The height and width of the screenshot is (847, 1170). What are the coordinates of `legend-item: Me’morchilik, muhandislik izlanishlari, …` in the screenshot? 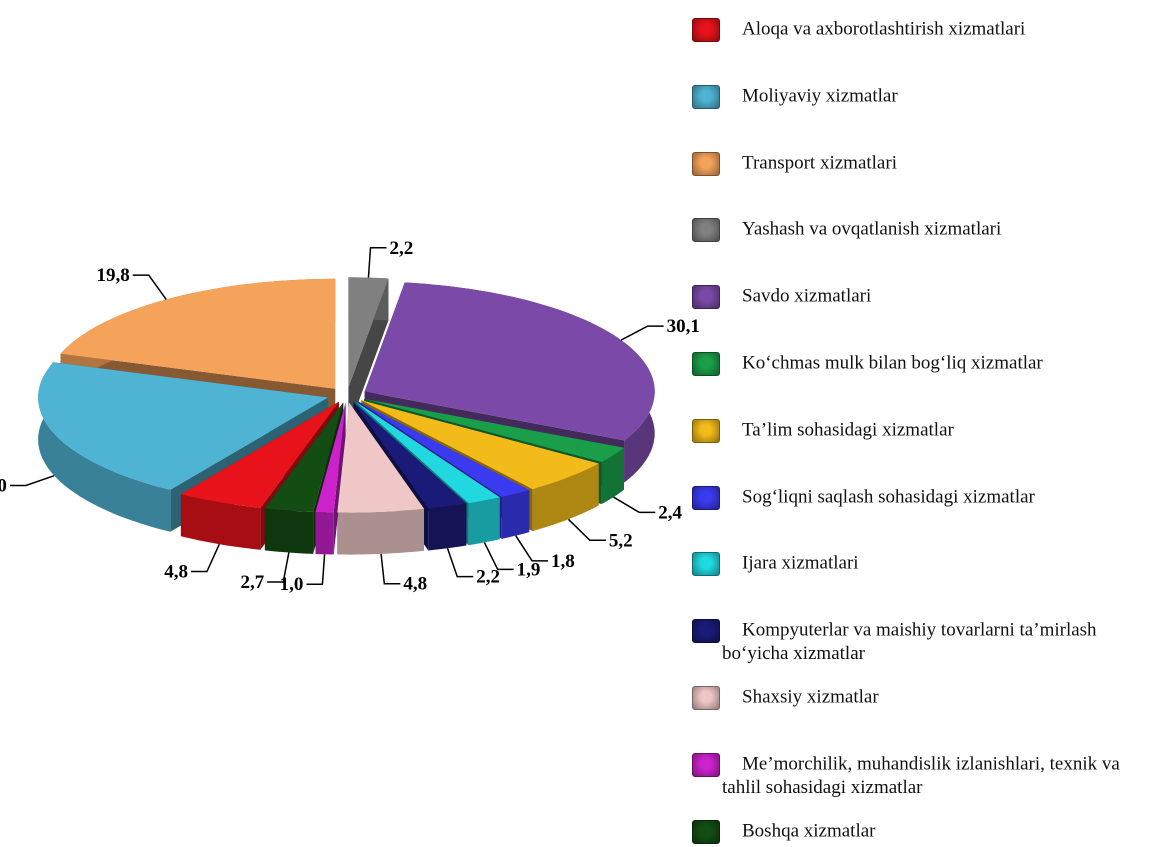 It's located at (927, 775).